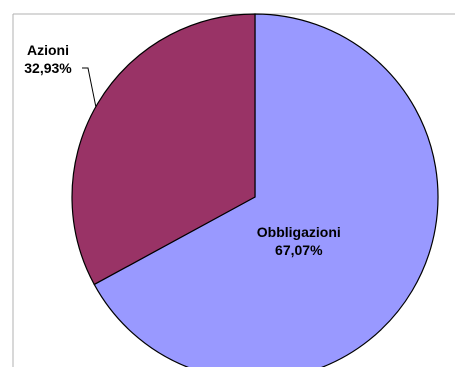 The height and width of the screenshot is (372, 455). Describe the element at coordinates (299, 250) in the screenshot. I see `slice-percent-obbligazioni: 67,07%` at that location.